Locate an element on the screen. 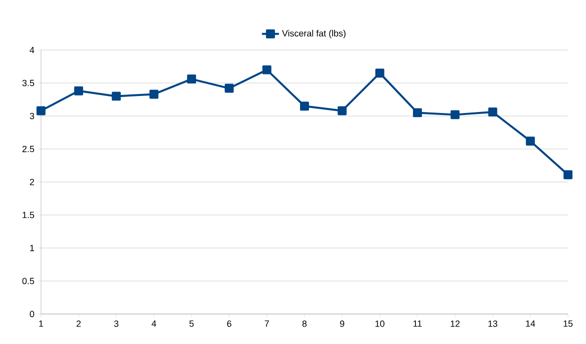 Image resolution: width=586 pixels, height=344 pixels. y-tick-label: 0.5 is located at coordinates (28, 281).